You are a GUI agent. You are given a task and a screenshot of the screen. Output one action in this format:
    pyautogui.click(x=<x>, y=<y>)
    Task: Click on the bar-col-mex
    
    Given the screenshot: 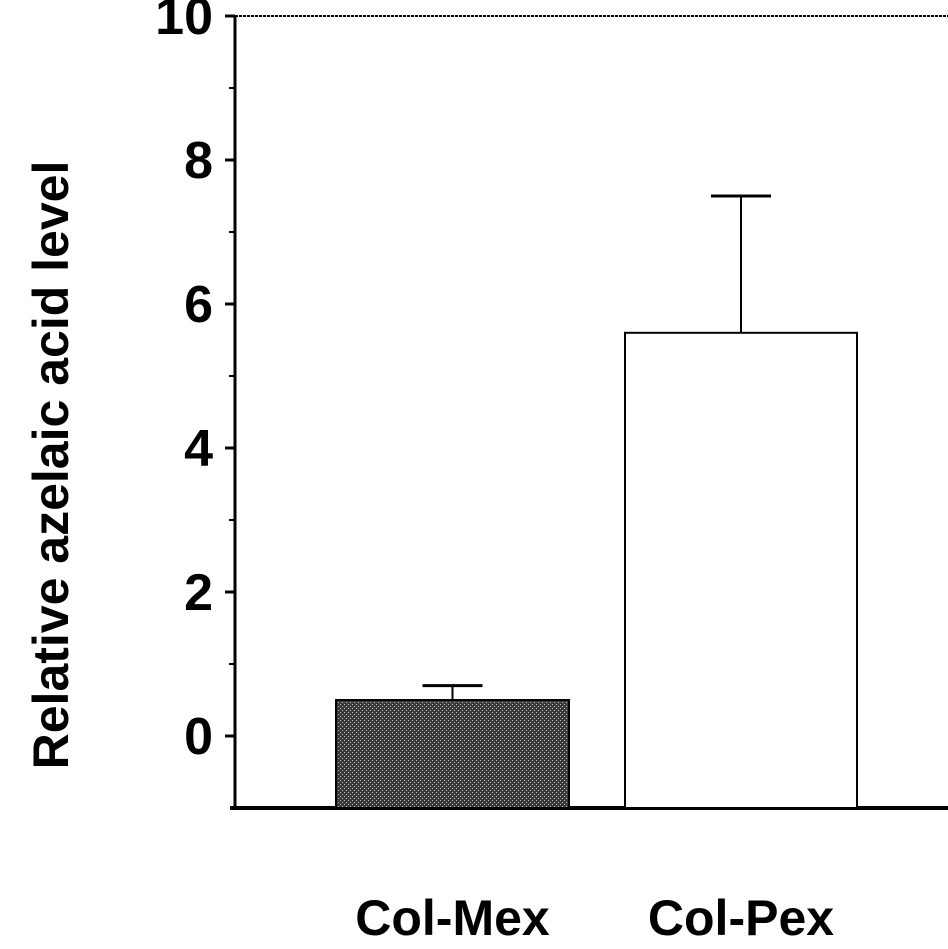 What is the action you would take?
    pyautogui.click(x=452, y=754)
    